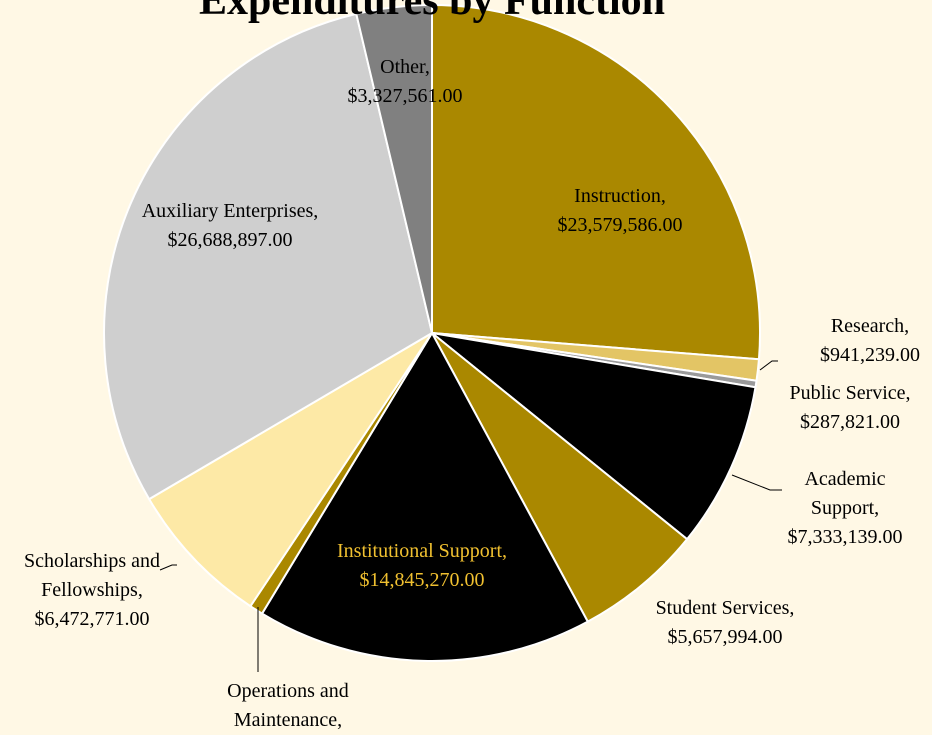 This screenshot has width=932, height=735. Describe the element at coordinates (230, 240) in the screenshot. I see `value-label: $26,688,897.00` at that location.